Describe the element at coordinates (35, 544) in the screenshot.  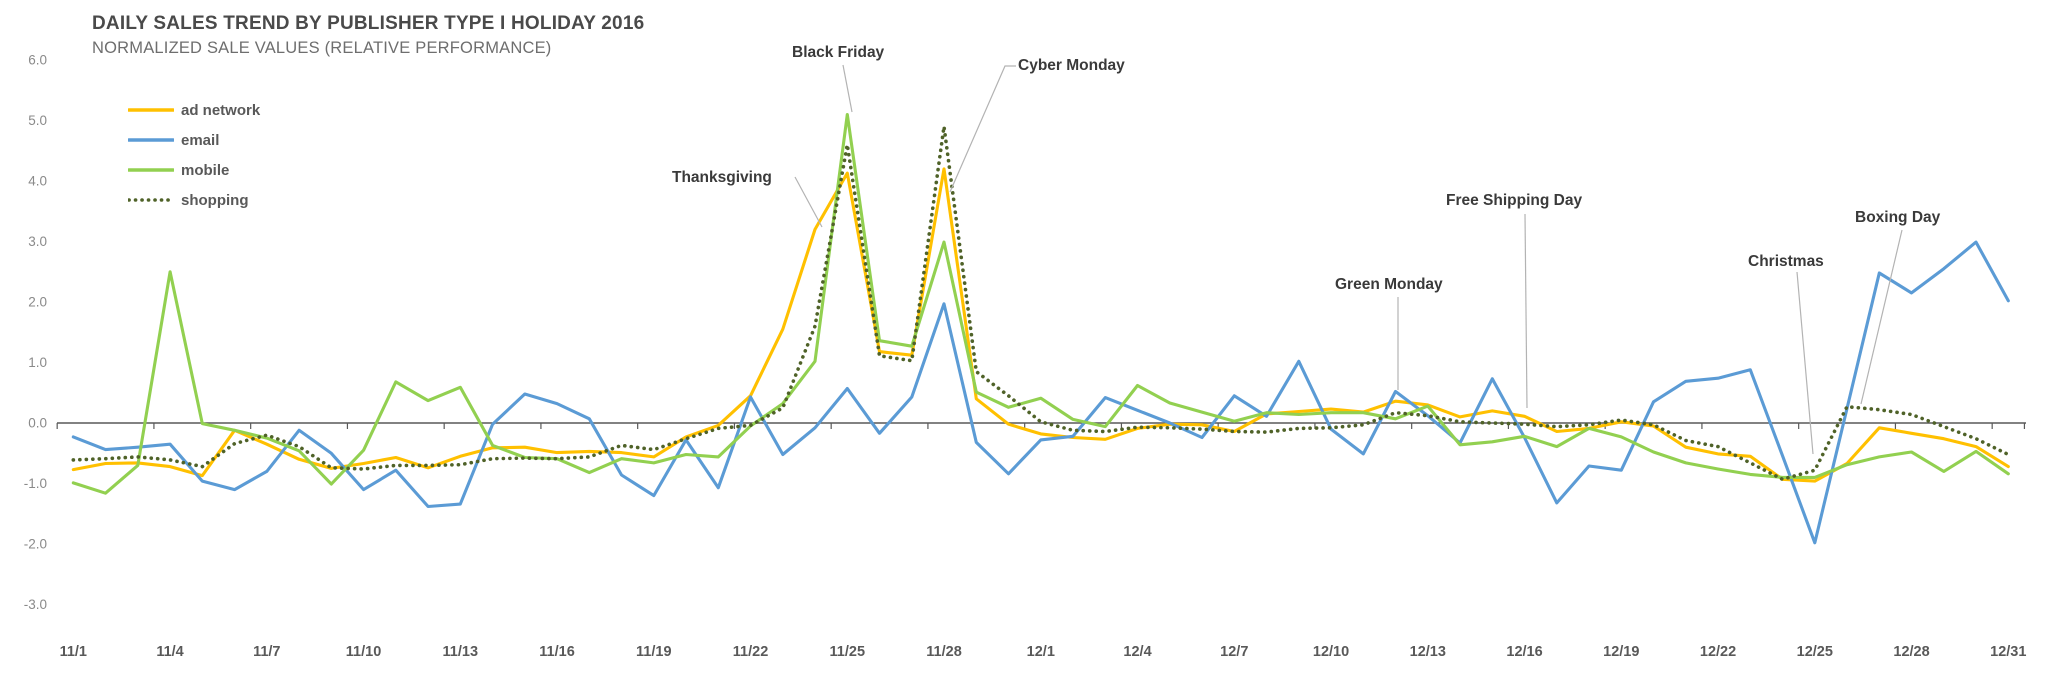
I see `y-axis-label: -2.0` at that location.